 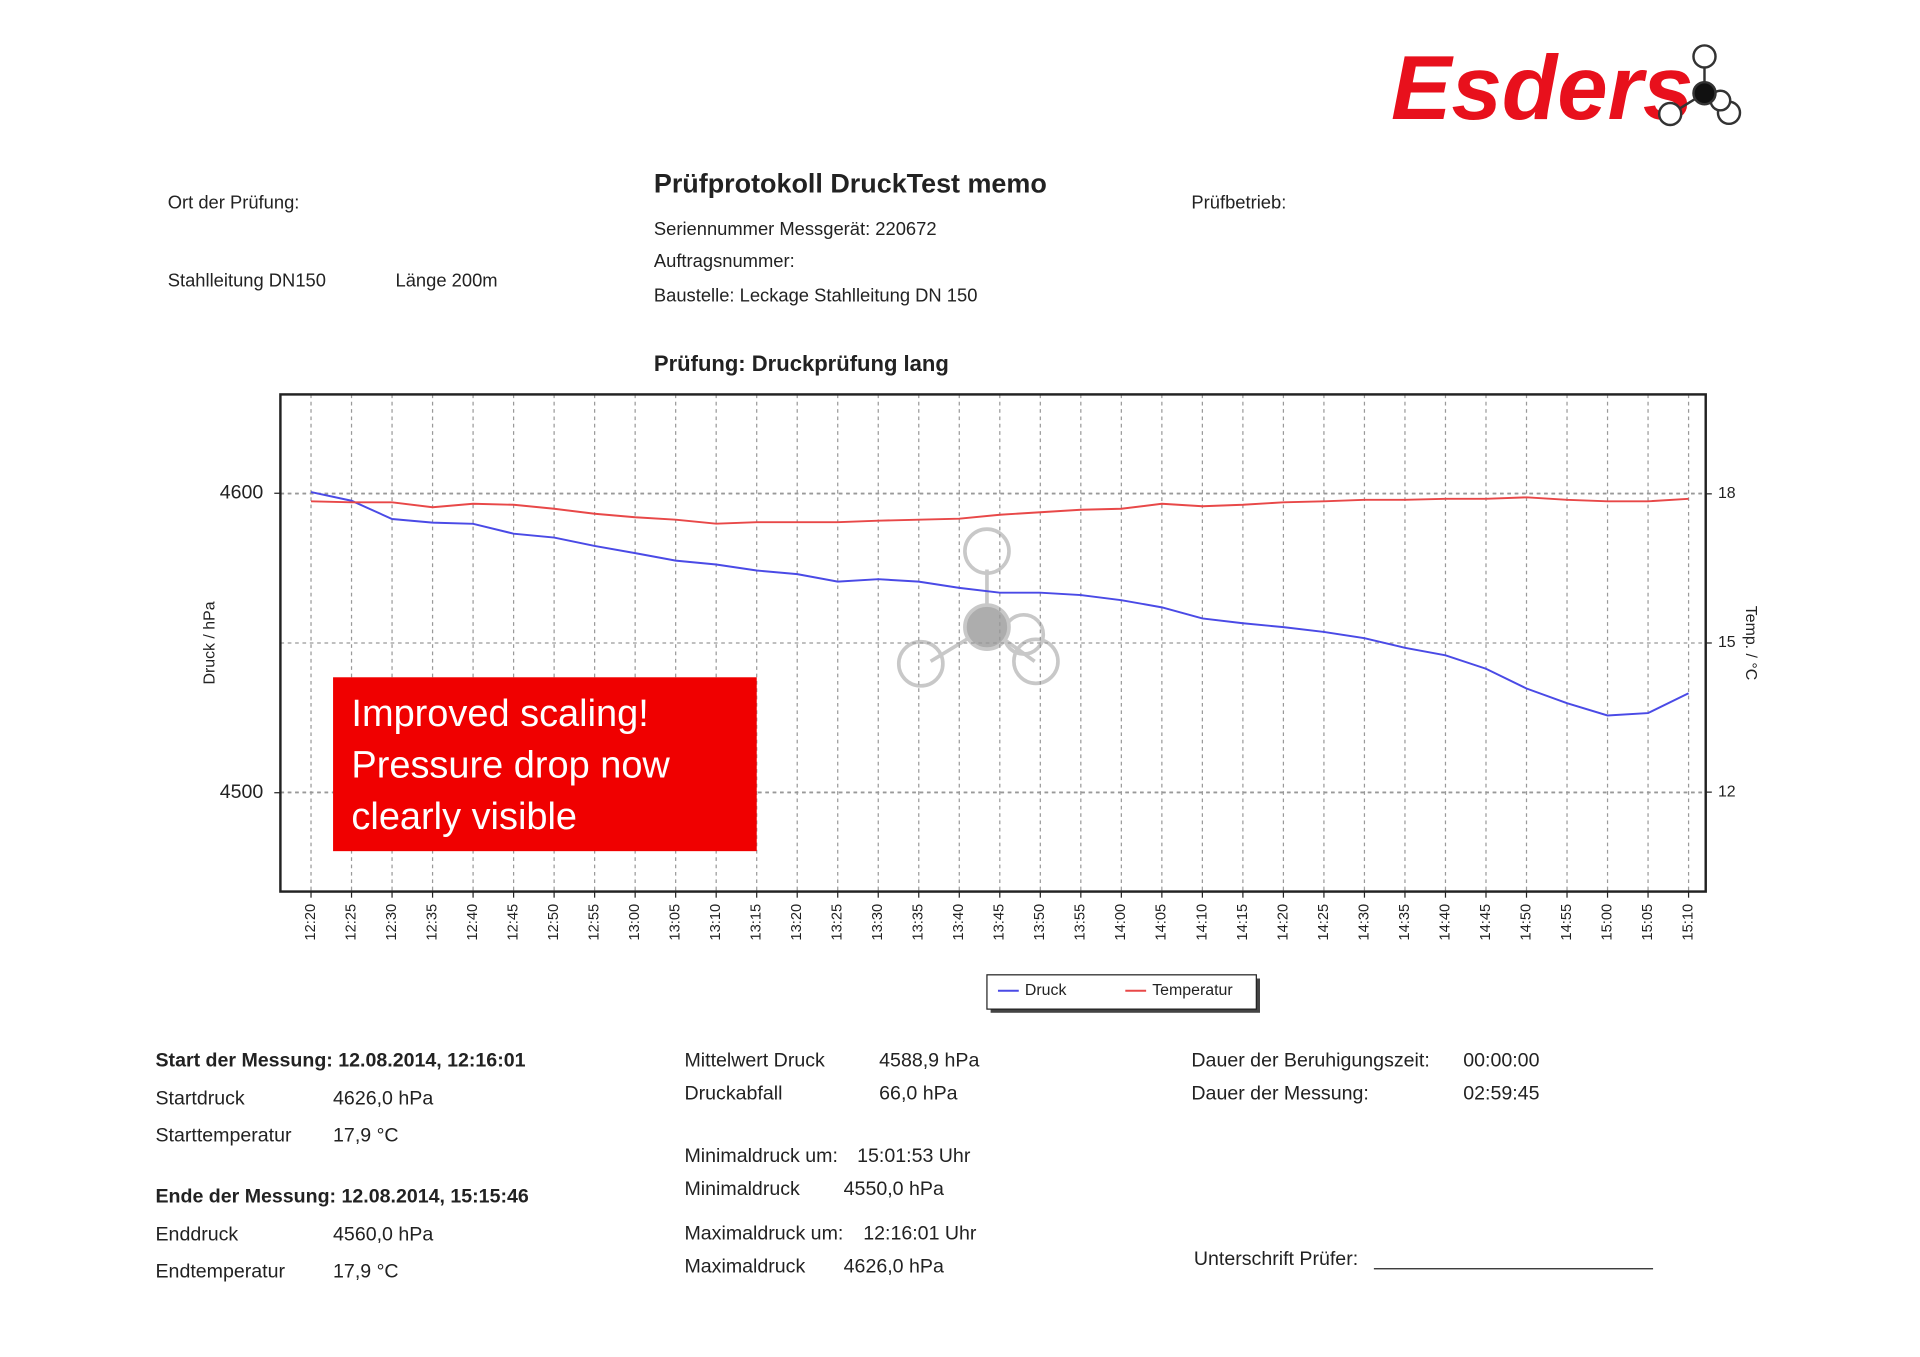 I want to click on x-tick-label: 15:05, so click(x=1648, y=922).